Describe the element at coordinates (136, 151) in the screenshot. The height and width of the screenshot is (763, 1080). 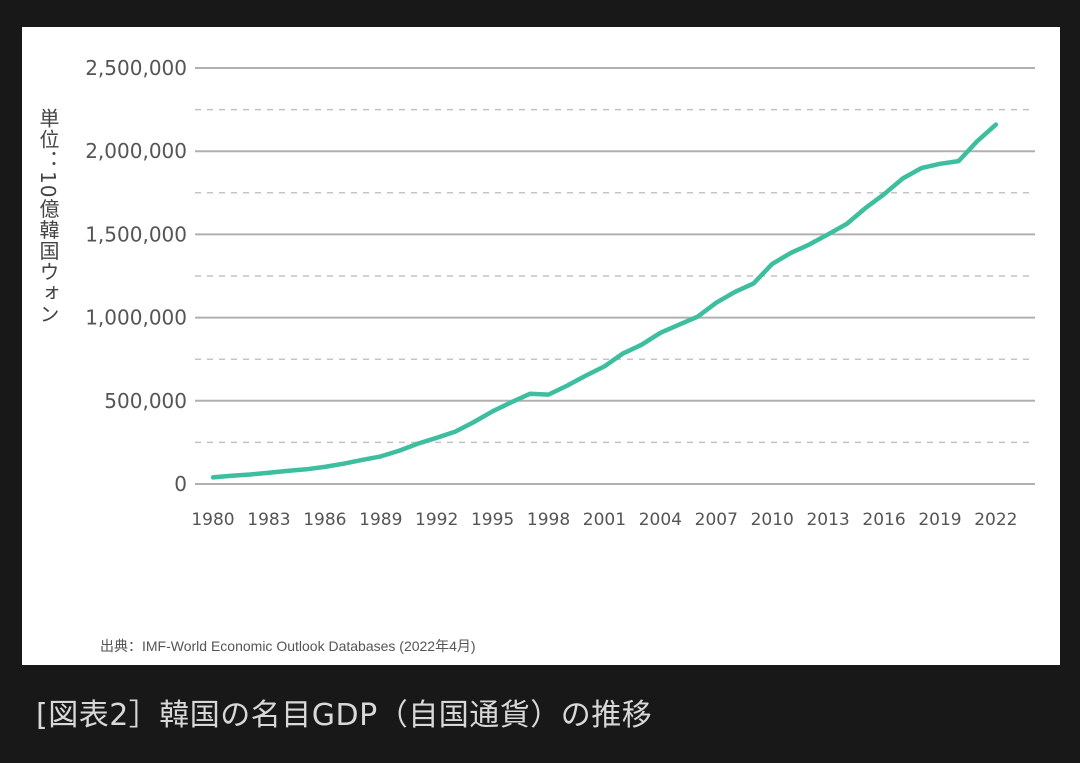
I see `y-tick-label: 2,000,000` at that location.